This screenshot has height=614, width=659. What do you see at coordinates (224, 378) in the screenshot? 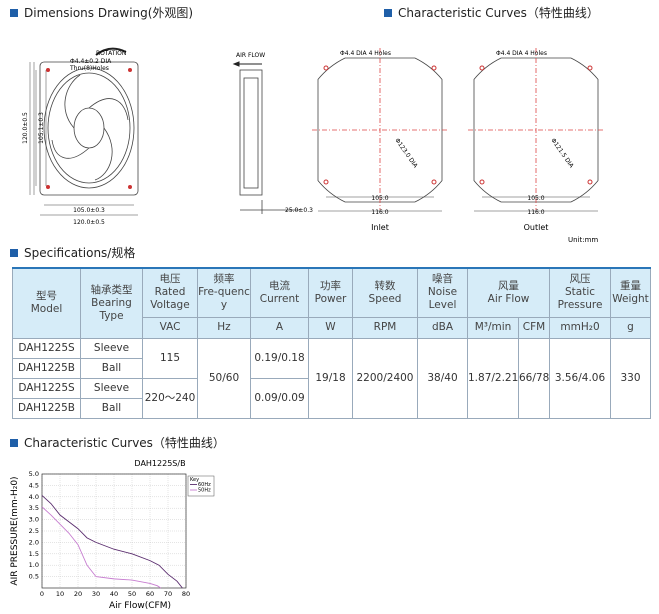
I see `cell: 50/60` at bounding box center [224, 378].